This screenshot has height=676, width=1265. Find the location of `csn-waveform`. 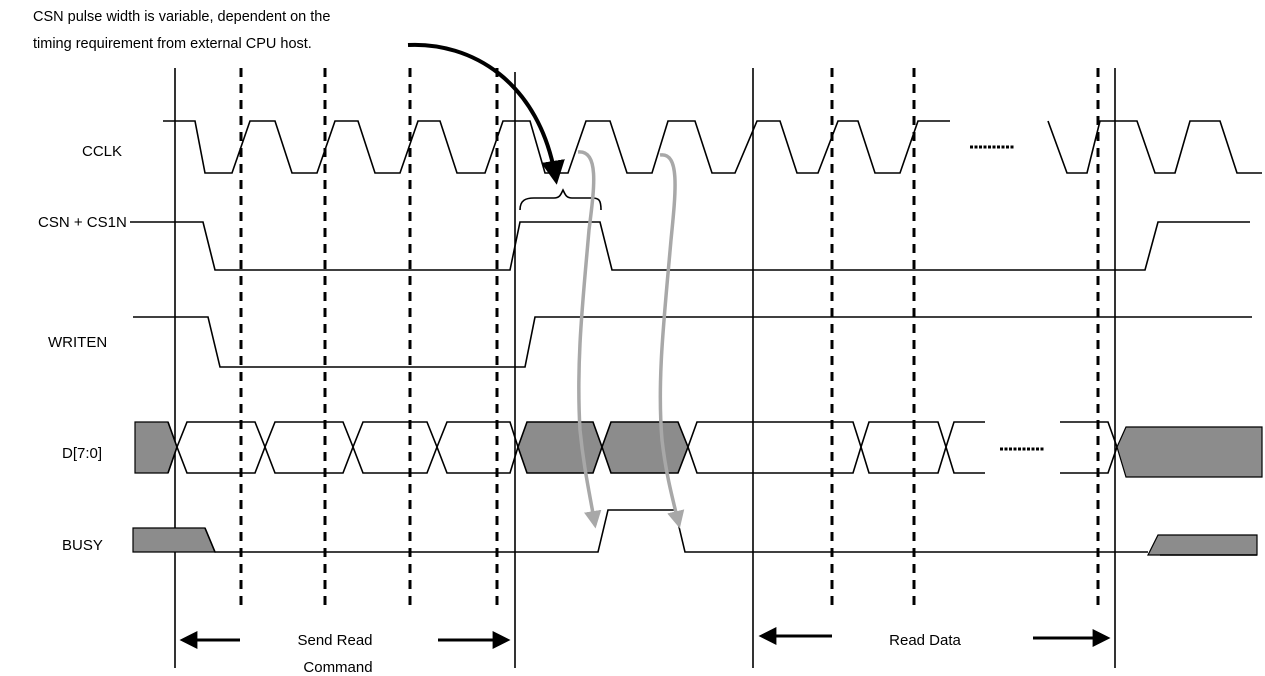

csn-waveform is located at coordinates (690, 246).